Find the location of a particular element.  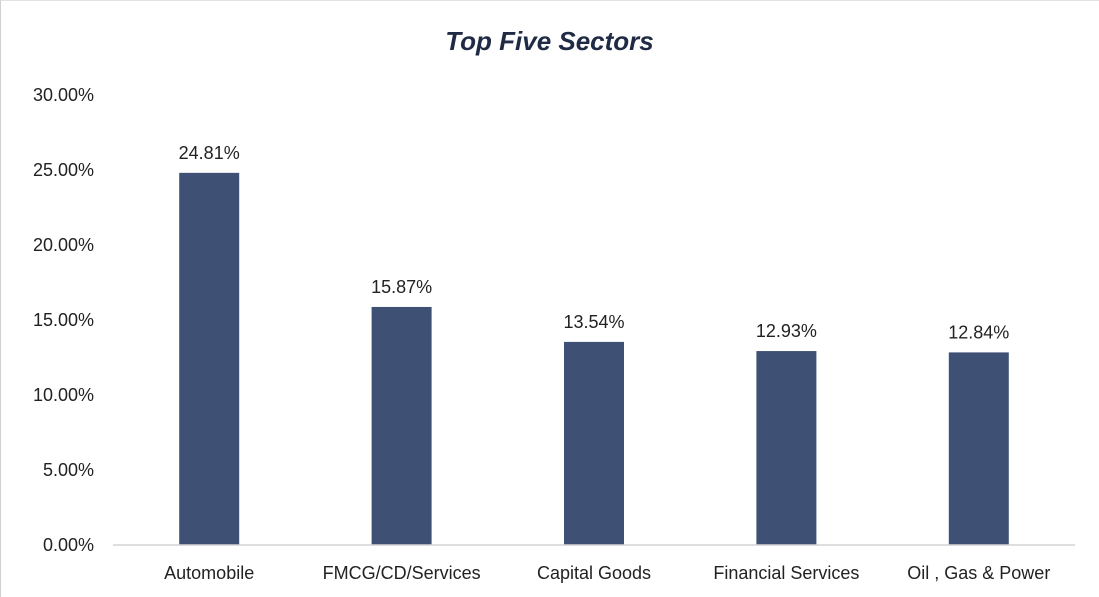

y-tick-label: 15.00% is located at coordinates (63, 320).